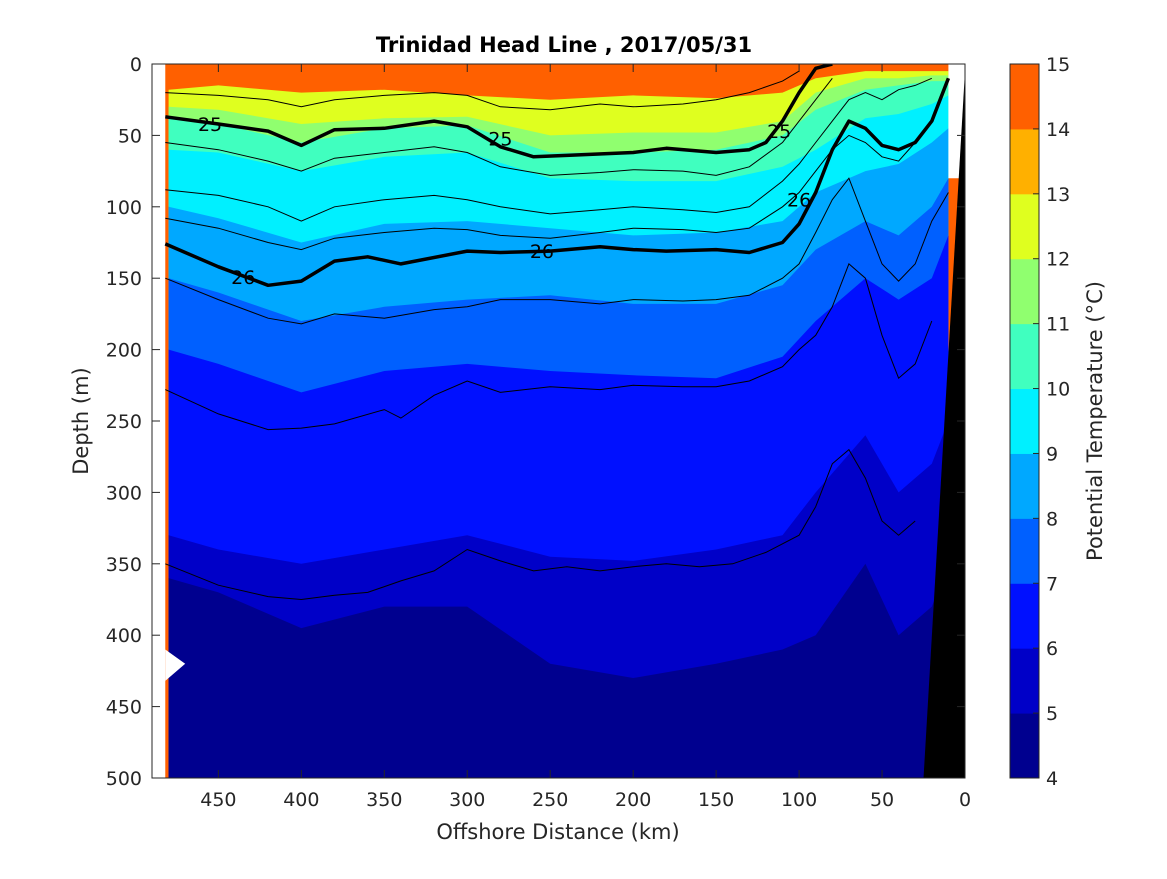 The width and height of the screenshot is (1167, 879). Describe the element at coordinates (124, 493) in the screenshot. I see `y-tick-label: 300` at that location.